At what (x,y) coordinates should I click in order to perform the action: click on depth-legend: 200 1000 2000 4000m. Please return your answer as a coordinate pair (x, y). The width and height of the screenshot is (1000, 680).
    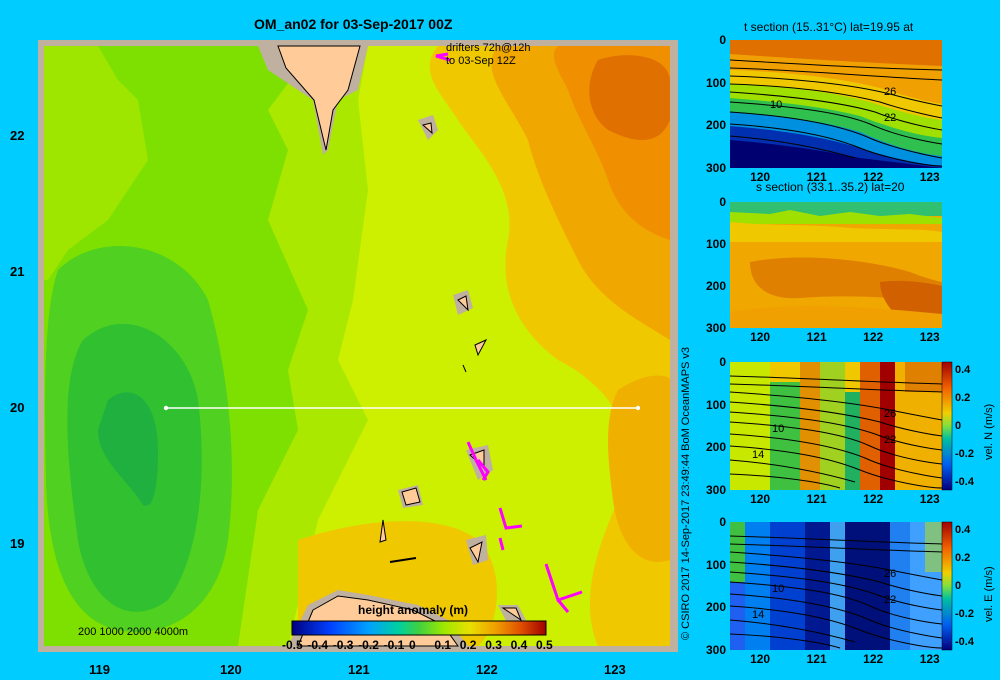
    Looking at the image, I should click on (133, 632).